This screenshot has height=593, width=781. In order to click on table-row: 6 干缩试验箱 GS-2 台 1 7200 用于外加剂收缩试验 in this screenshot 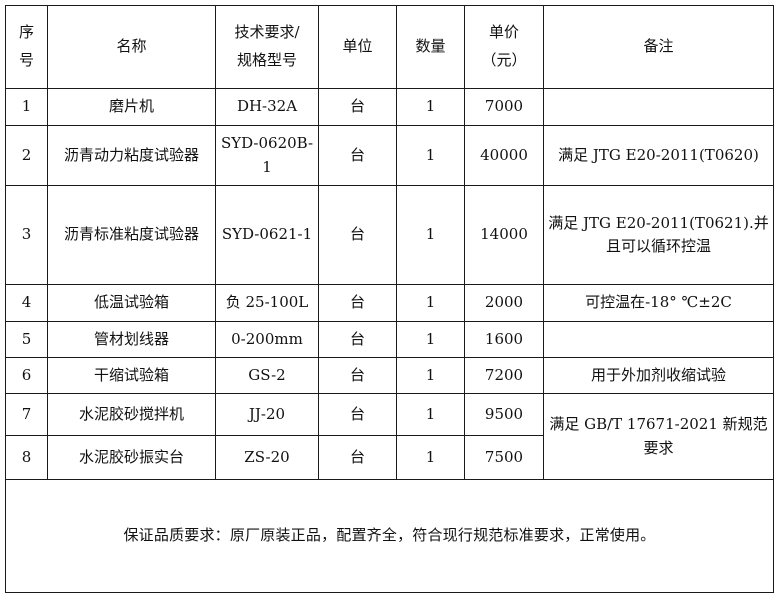, I will do `click(389, 375)`.